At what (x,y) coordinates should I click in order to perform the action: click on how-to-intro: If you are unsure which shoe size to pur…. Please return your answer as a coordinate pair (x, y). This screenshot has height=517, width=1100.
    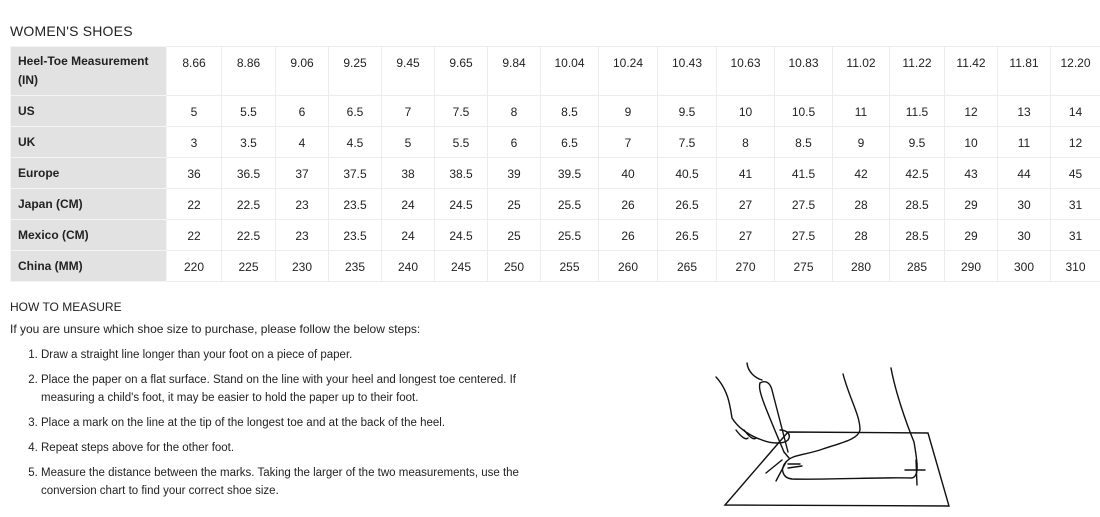
    Looking at the image, I should click on (215, 329).